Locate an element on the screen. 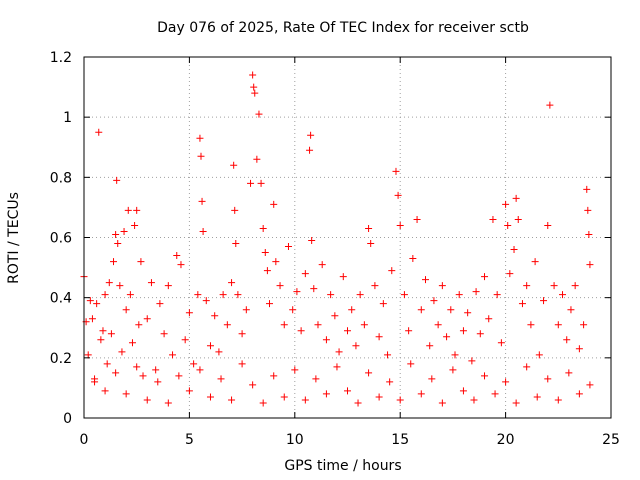 This screenshot has height=480, width=640. y-tick-label: 0.4 is located at coordinates (61, 299).